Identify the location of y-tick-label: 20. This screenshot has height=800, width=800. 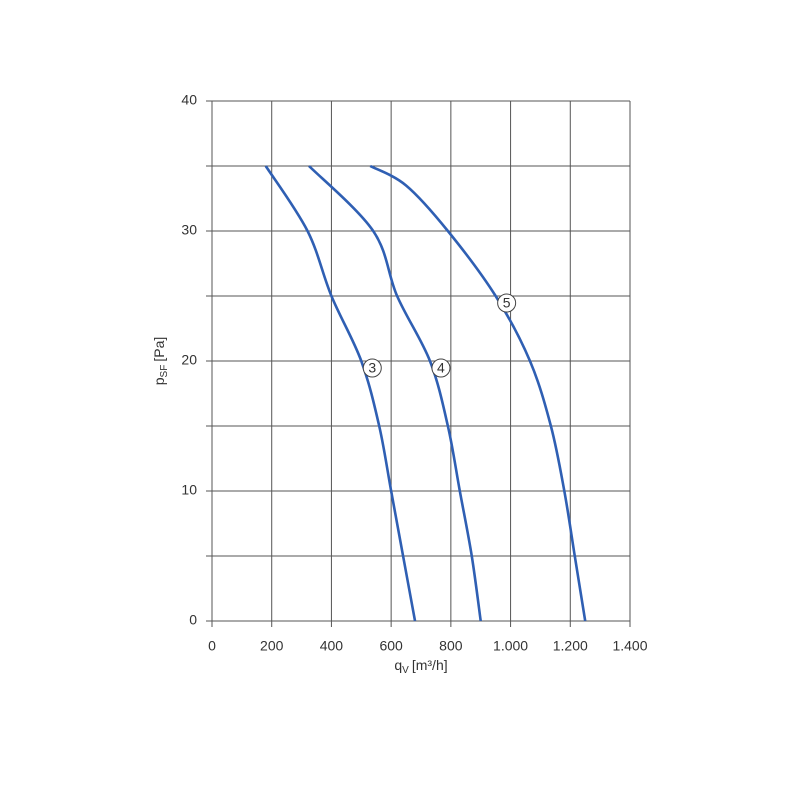
(189, 360).